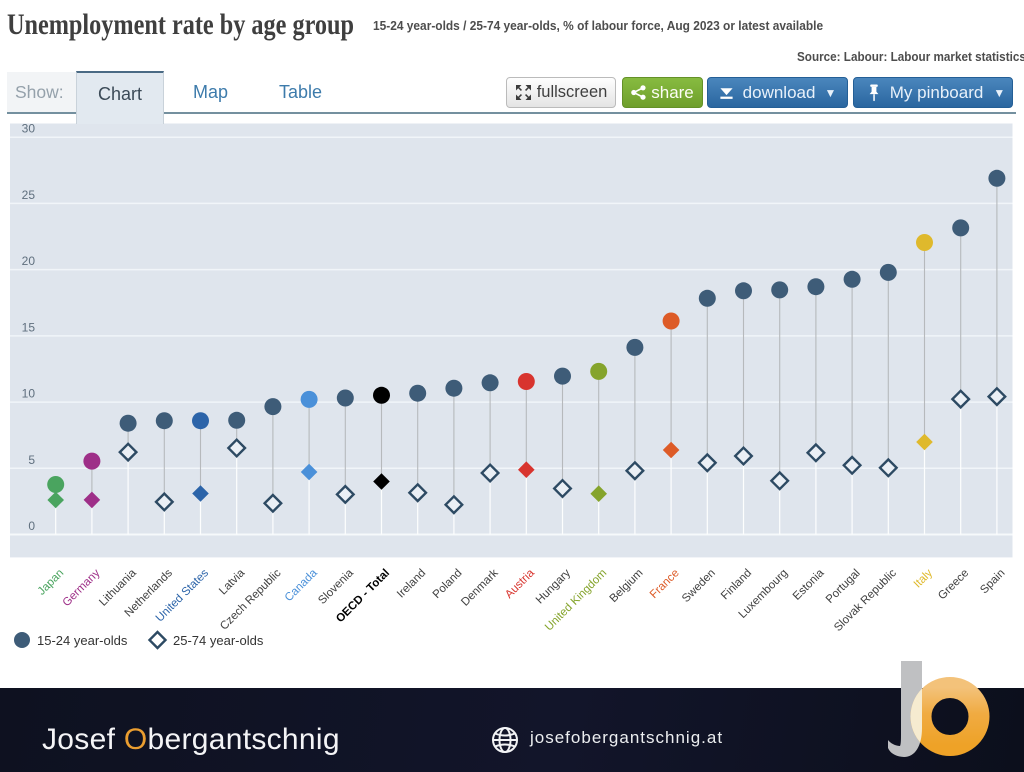 Image resolution: width=1024 pixels, height=772 pixels. What do you see at coordinates (82, 640) in the screenshot?
I see `svg-text: 15-24 year-olds` at bounding box center [82, 640].